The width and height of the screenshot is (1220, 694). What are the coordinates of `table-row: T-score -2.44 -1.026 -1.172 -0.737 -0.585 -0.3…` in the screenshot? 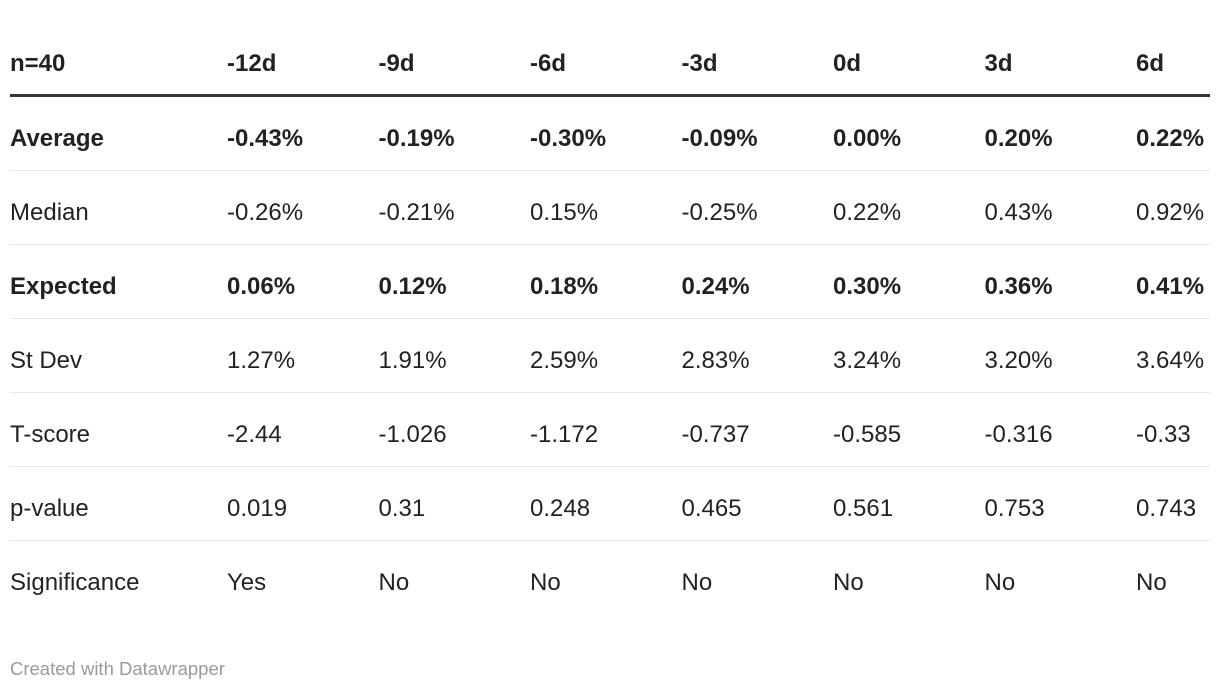 It's located at (610, 429).